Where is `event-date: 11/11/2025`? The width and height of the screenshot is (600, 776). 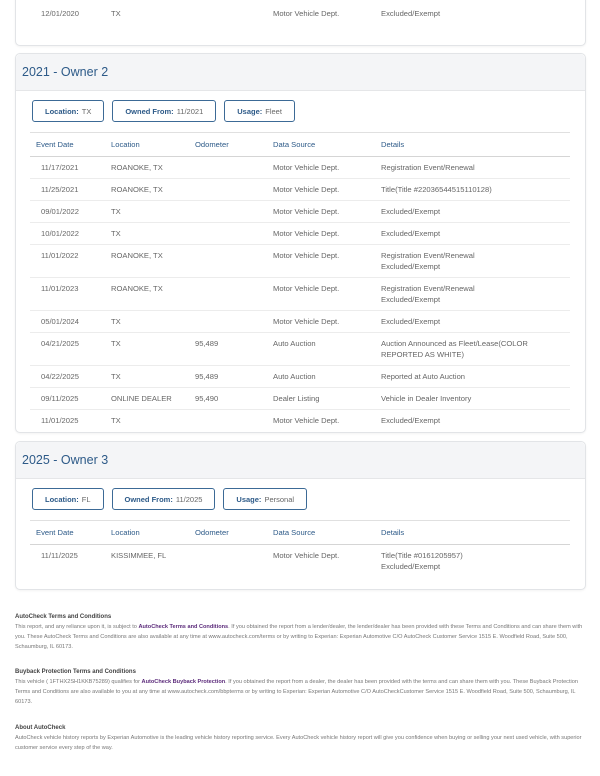 event-date: 11/11/2025 is located at coordinates (59, 555).